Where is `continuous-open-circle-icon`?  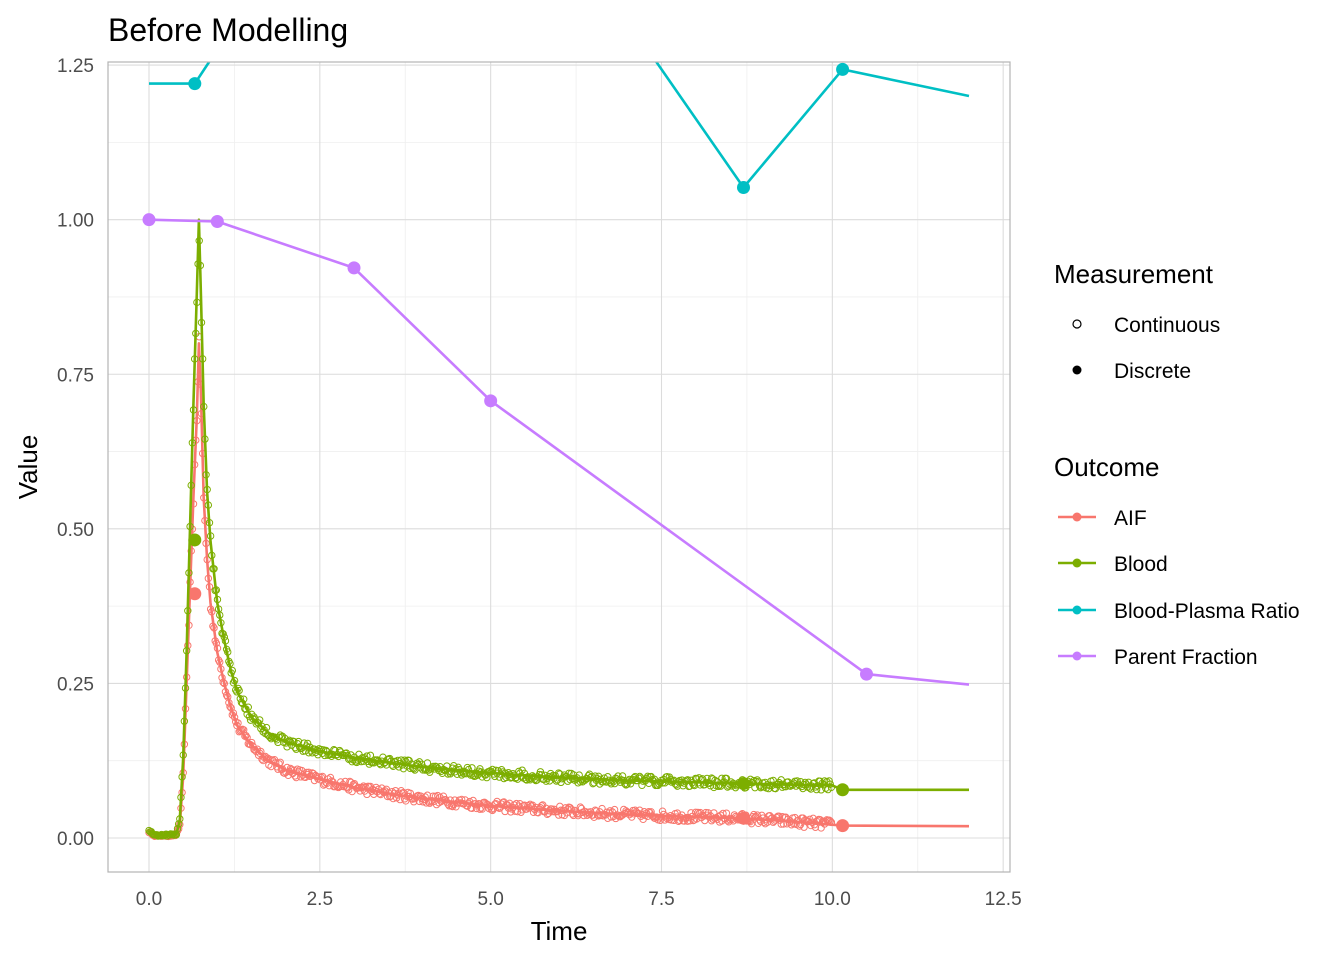 continuous-open-circle-icon is located at coordinates (1077, 324).